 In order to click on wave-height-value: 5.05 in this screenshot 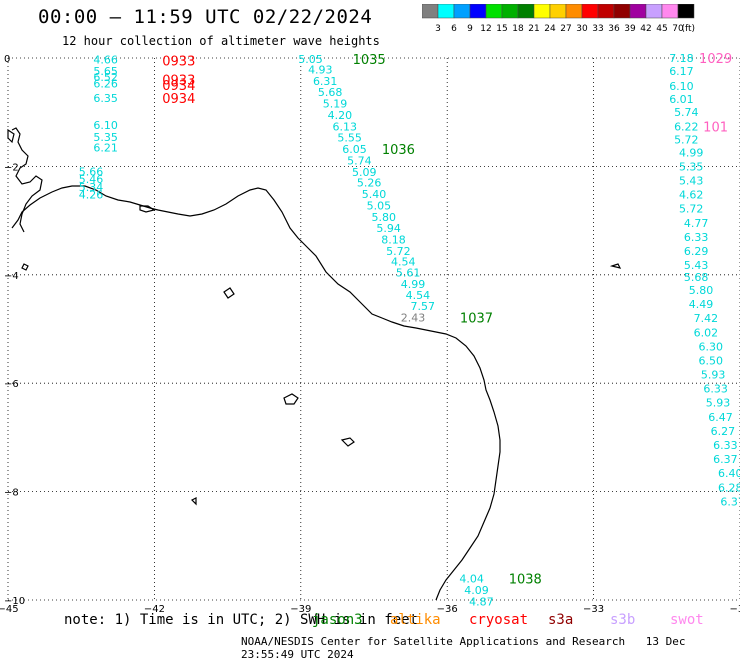, I will do `click(379, 205)`.